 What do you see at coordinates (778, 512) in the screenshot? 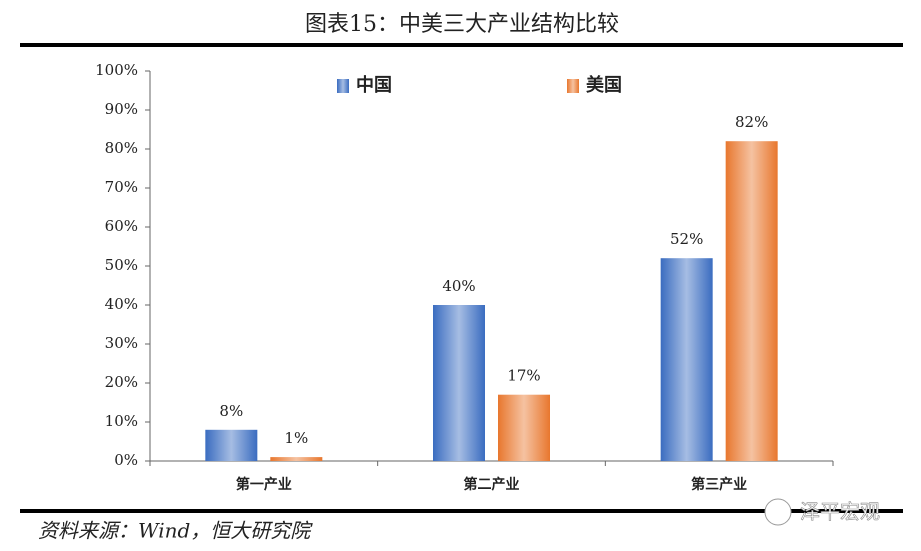
I see `watermark-icon` at bounding box center [778, 512].